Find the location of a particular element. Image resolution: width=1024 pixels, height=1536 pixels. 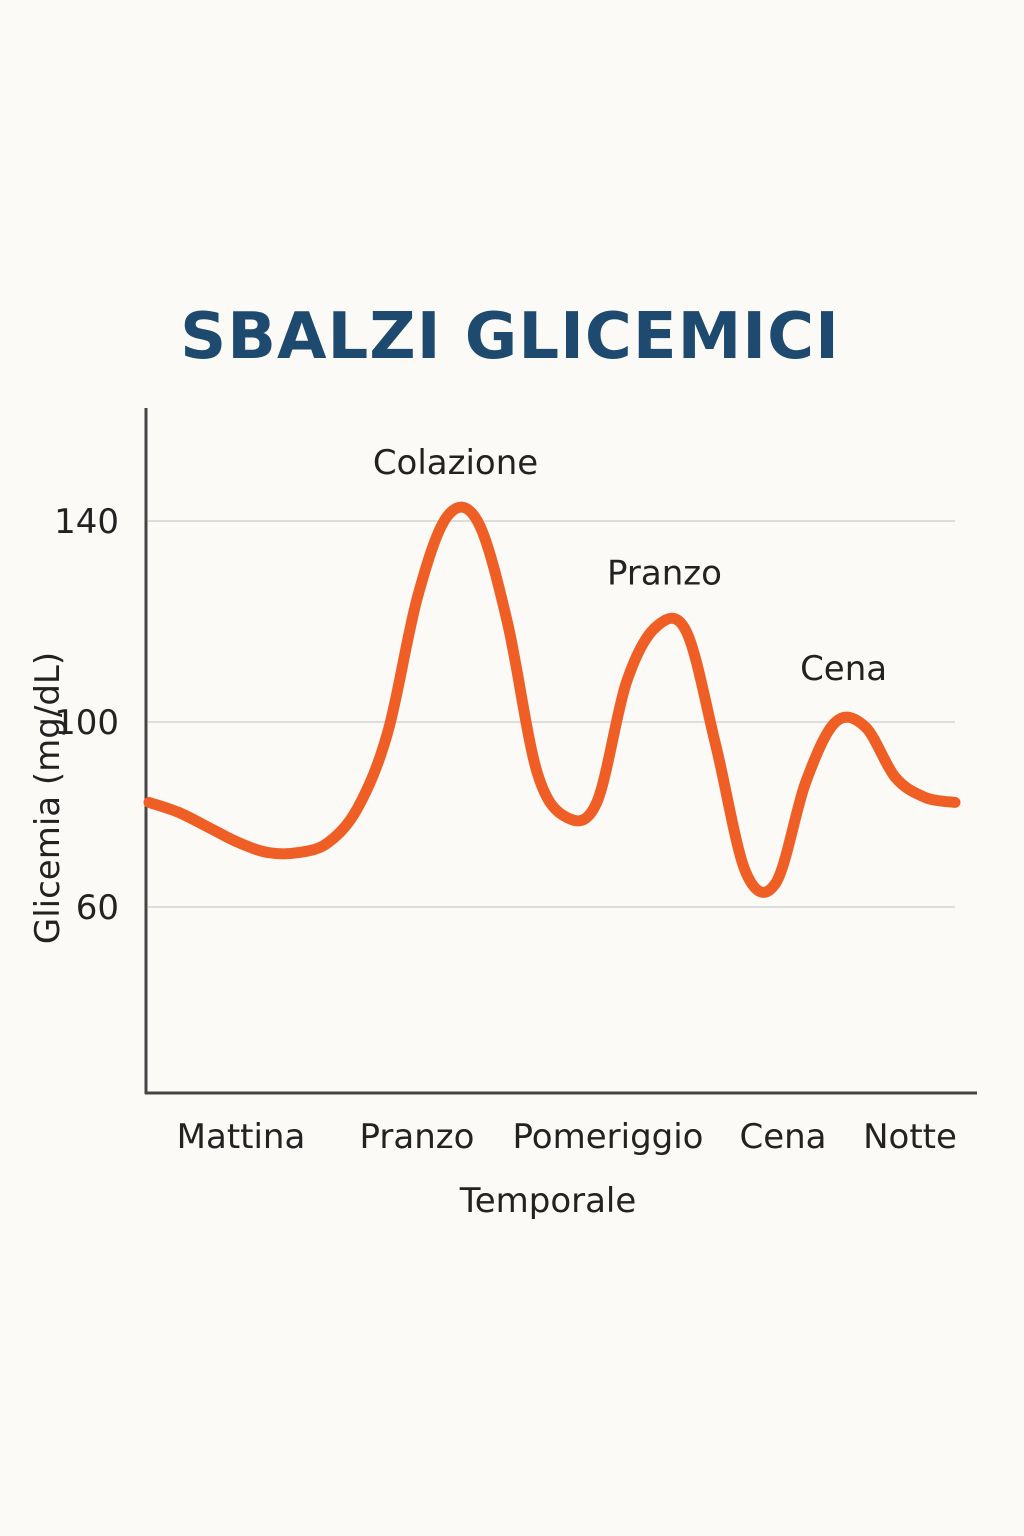

y-tick-labels: 60 100 140 is located at coordinates (86, 715).